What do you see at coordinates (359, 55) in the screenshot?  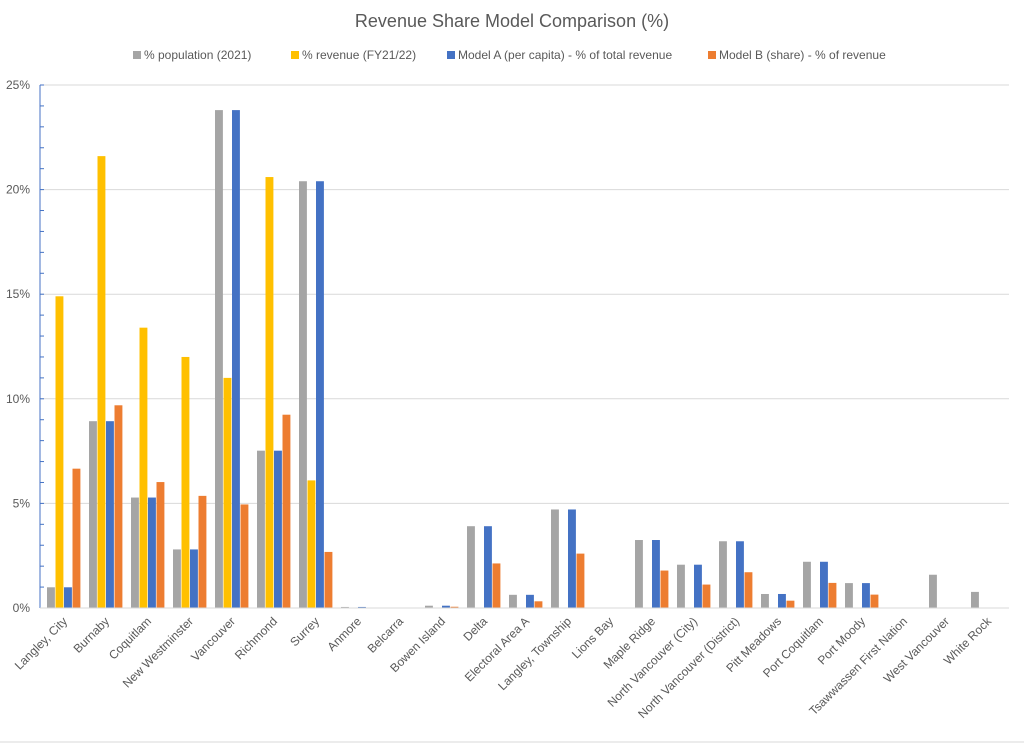 I see `legend-label: % revenue (FY21/22)` at bounding box center [359, 55].